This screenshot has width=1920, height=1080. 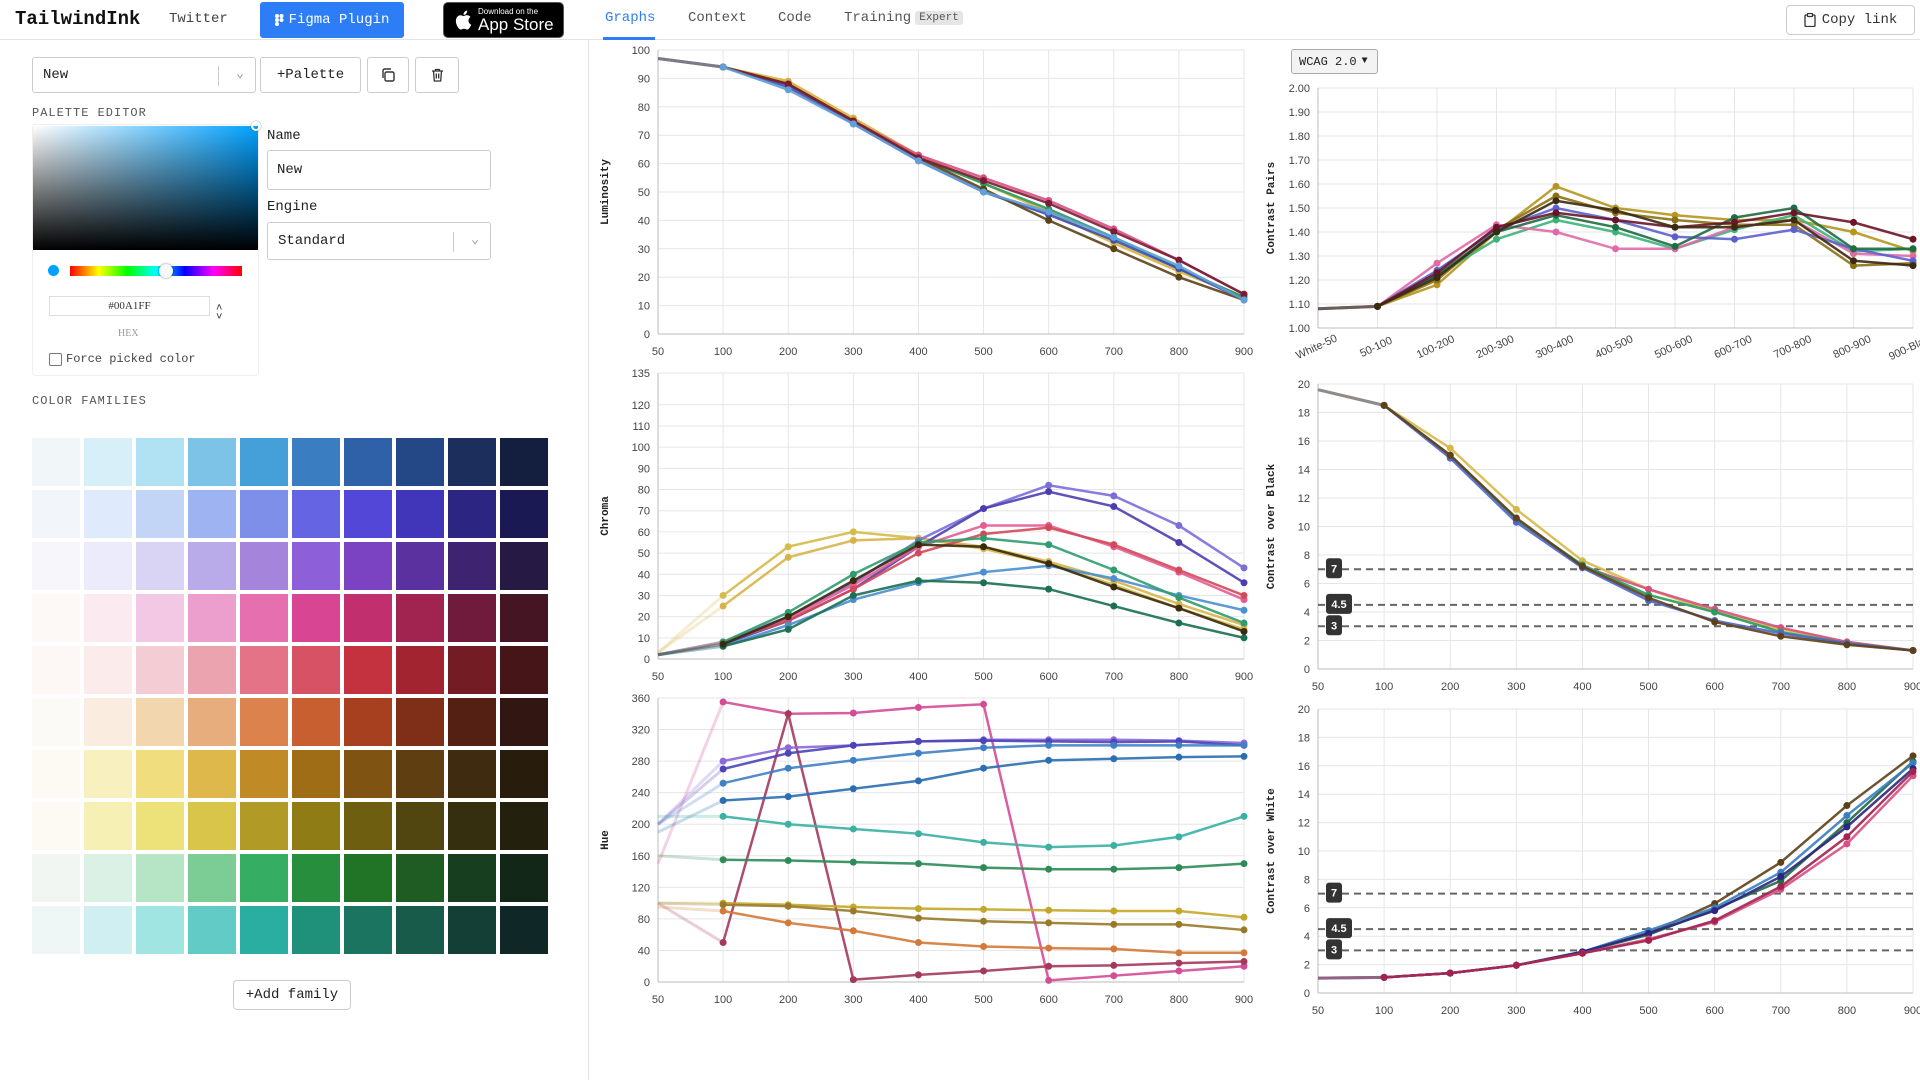 What do you see at coordinates (292, 995) in the screenshot?
I see `add-family-button: +Add family` at bounding box center [292, 995].